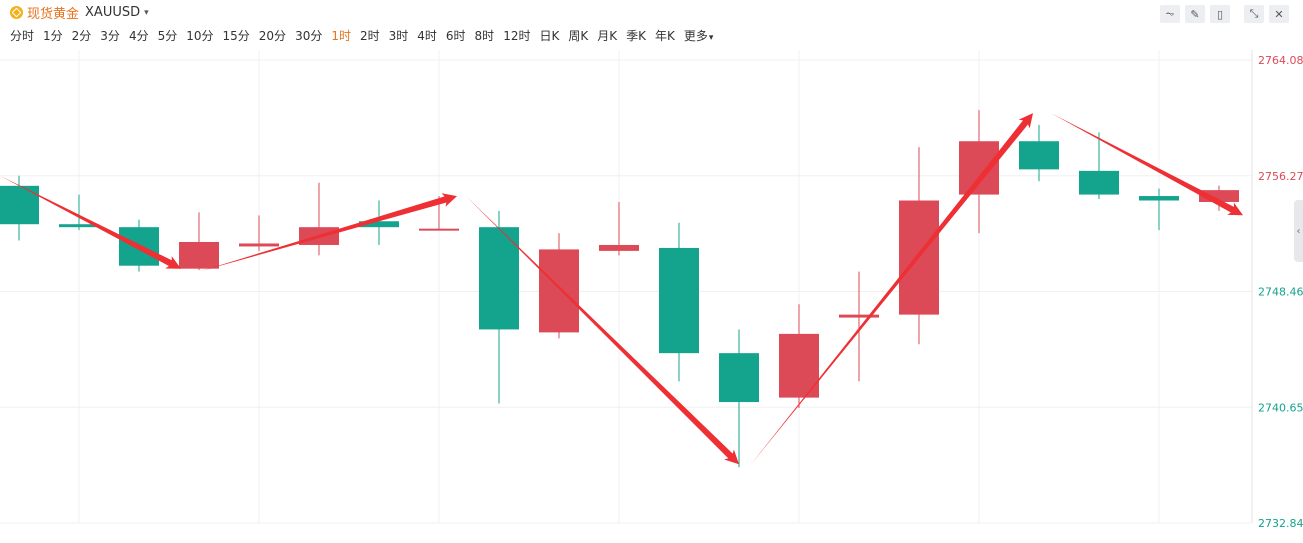  I want to click on candlestick-icon: ▯, so click(1220, 14).